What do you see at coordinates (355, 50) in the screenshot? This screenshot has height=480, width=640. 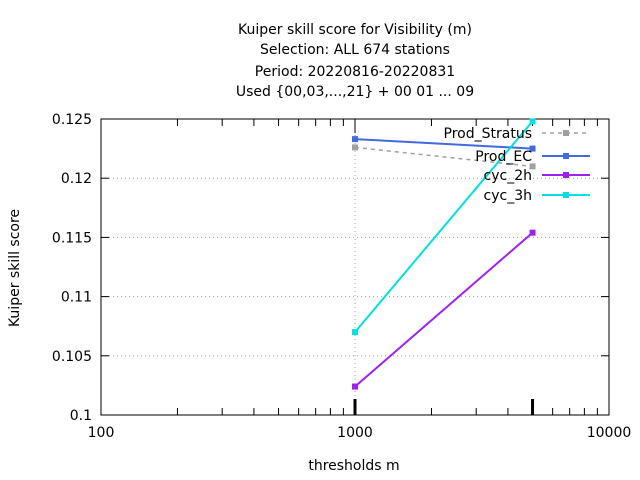 I see `chart-title-line: Selection: ALL 674 stations` at bounding box center [355, 50].